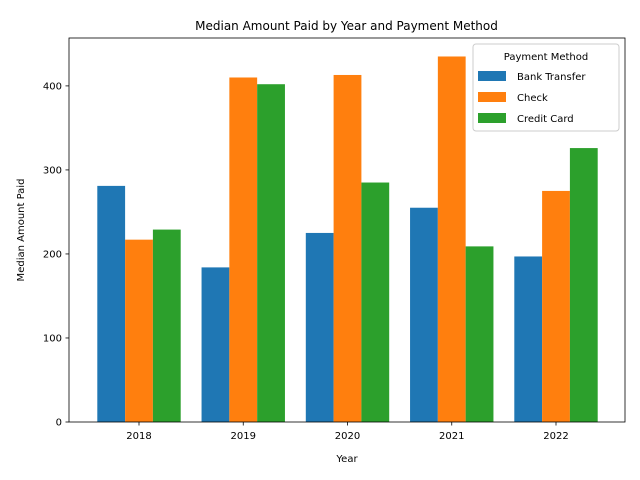 The image size is (640, 480). What do you see at coordinates (319, 327) in the screenshot?
I see `bar-bank-transfer-2020` at bounding box center [319, 327].